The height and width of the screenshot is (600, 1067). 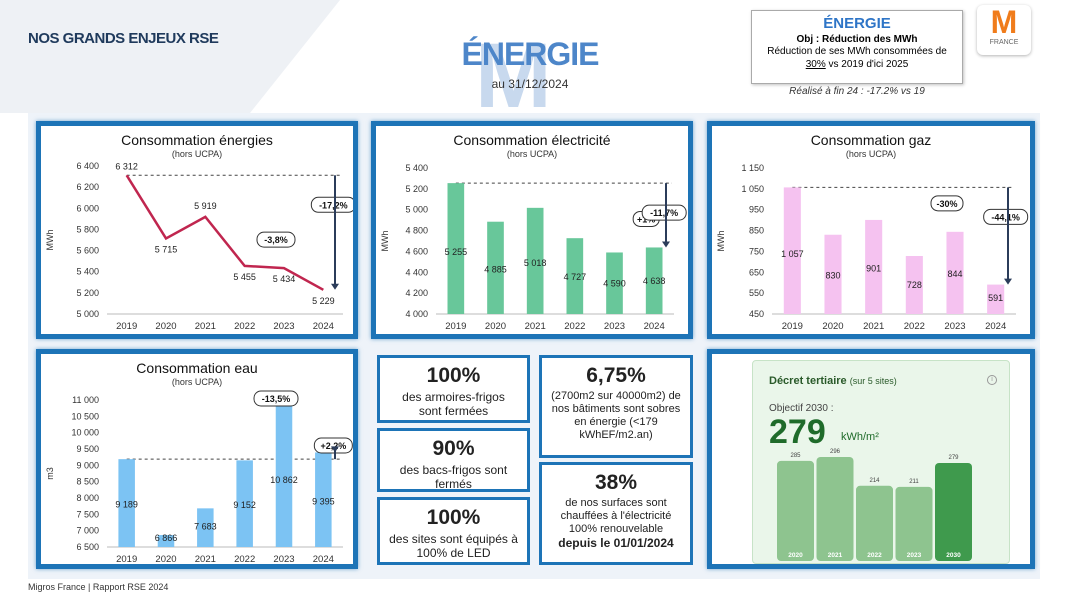 I want to click on annotation-label: -11,7%, so click(x=664, y=213).